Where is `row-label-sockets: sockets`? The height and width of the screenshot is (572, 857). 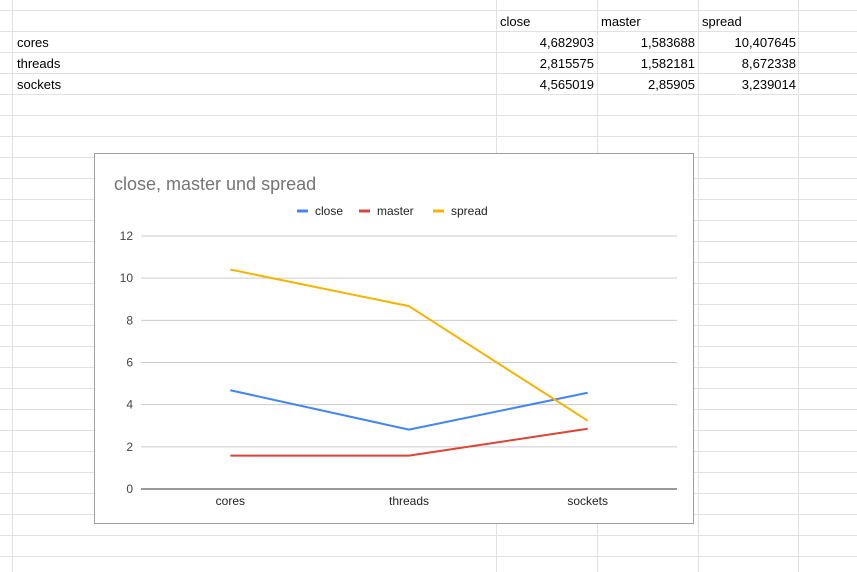
row-label-sockets: sockets is located at coordinates (39, 84).